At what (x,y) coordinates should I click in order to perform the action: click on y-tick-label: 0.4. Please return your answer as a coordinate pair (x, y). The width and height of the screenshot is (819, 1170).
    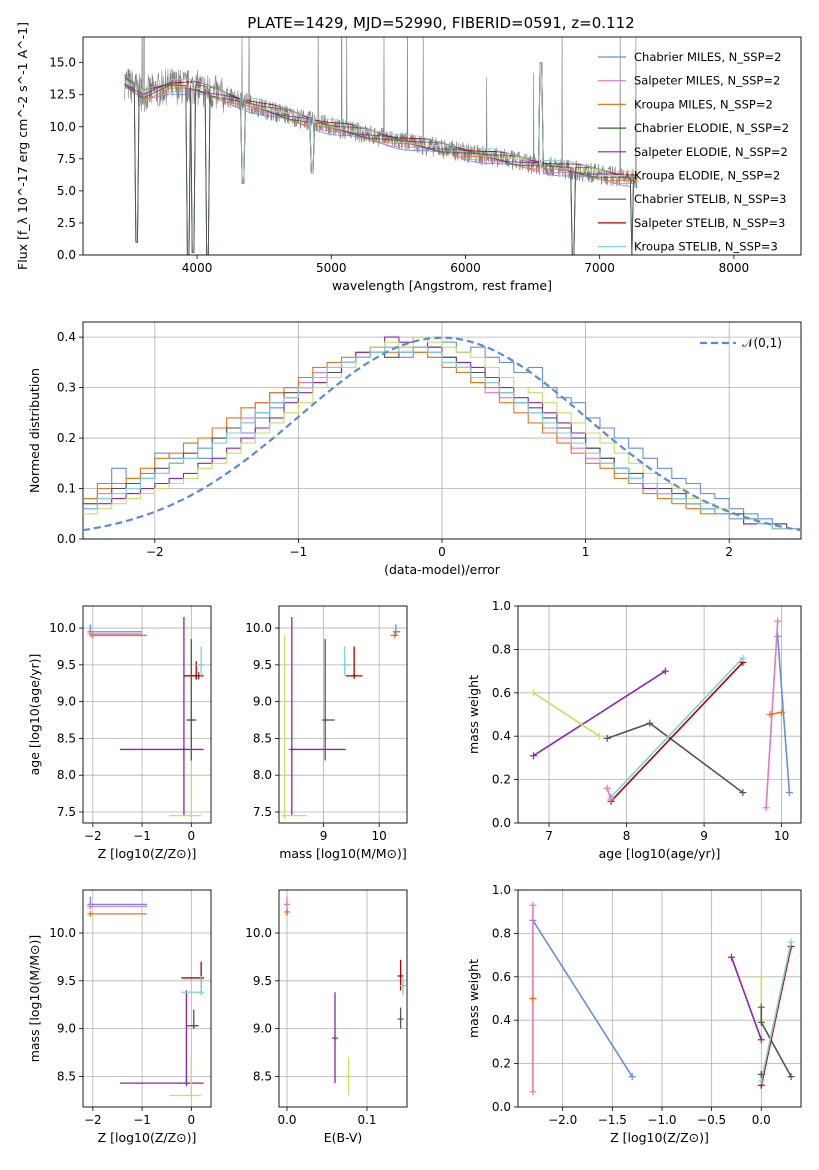
    Looking at the image, I should click on (501, 1020).